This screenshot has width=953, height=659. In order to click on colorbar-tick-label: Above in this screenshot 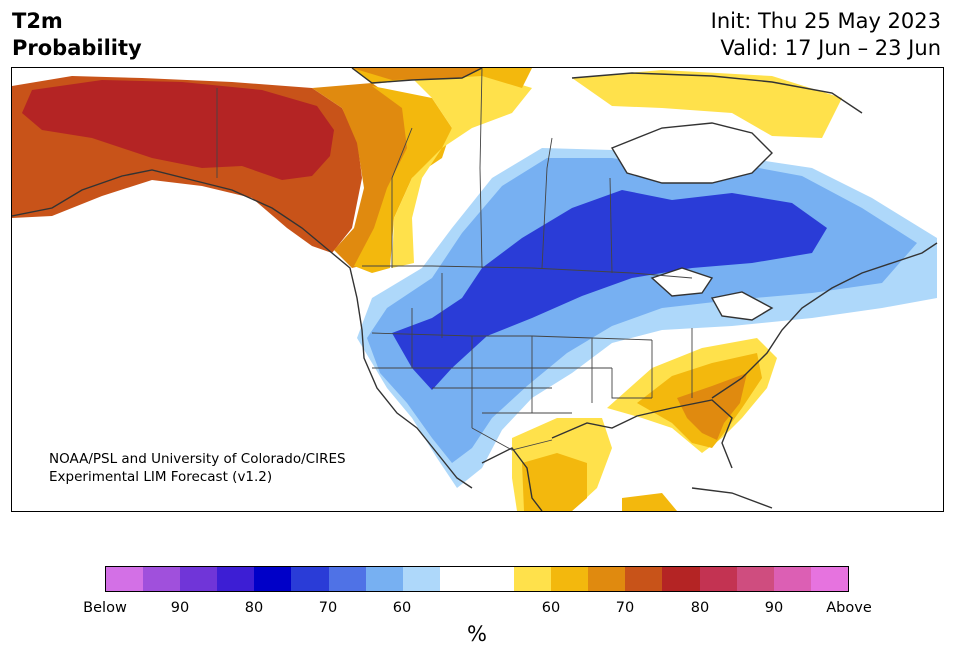, I will do `click(849, 608)`.